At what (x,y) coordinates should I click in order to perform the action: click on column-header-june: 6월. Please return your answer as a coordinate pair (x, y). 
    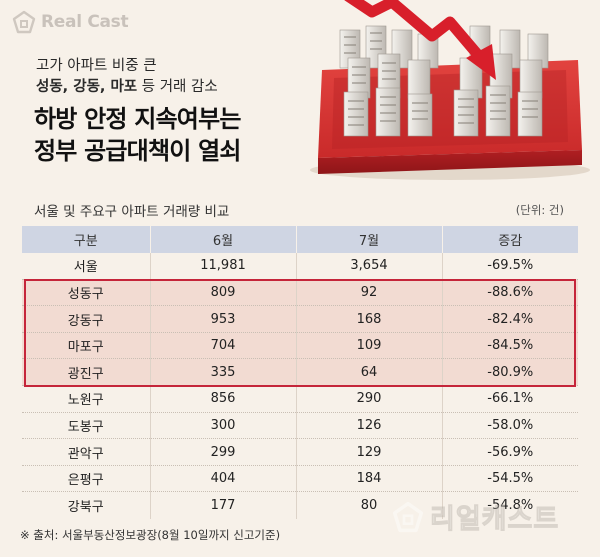
    Looking at the image, I should click on (222, 239).